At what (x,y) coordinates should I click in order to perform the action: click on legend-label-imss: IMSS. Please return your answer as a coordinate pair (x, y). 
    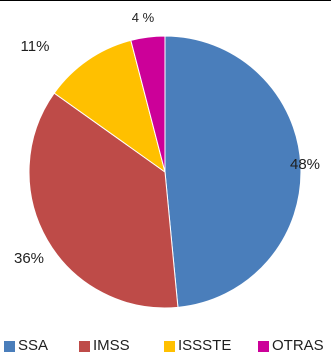
    Looking at the image, I should click on (111, 345).